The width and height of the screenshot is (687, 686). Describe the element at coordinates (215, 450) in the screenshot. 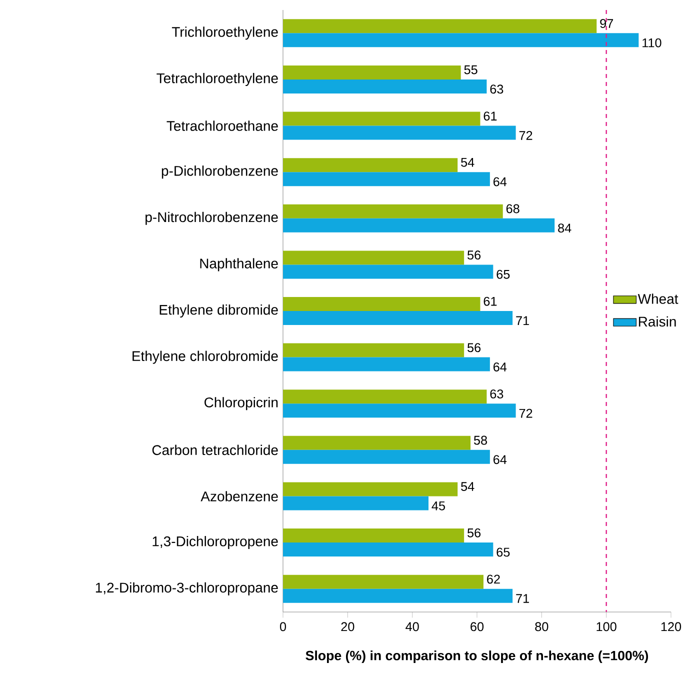

I see `y-tick-label: Carbon tetrachloride` at that location.